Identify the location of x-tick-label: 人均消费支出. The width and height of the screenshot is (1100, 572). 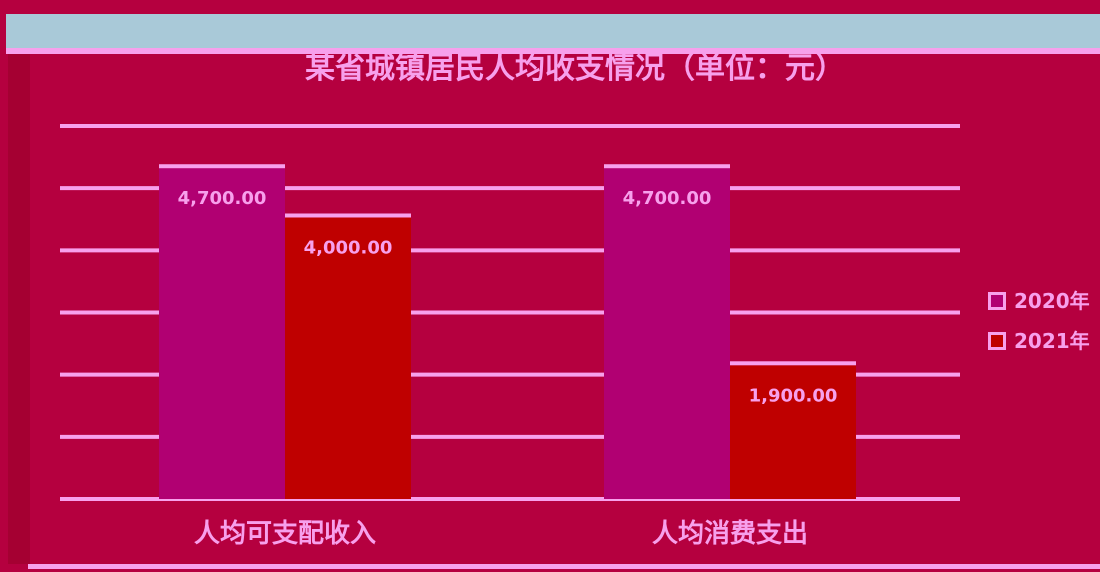
(730, 534).